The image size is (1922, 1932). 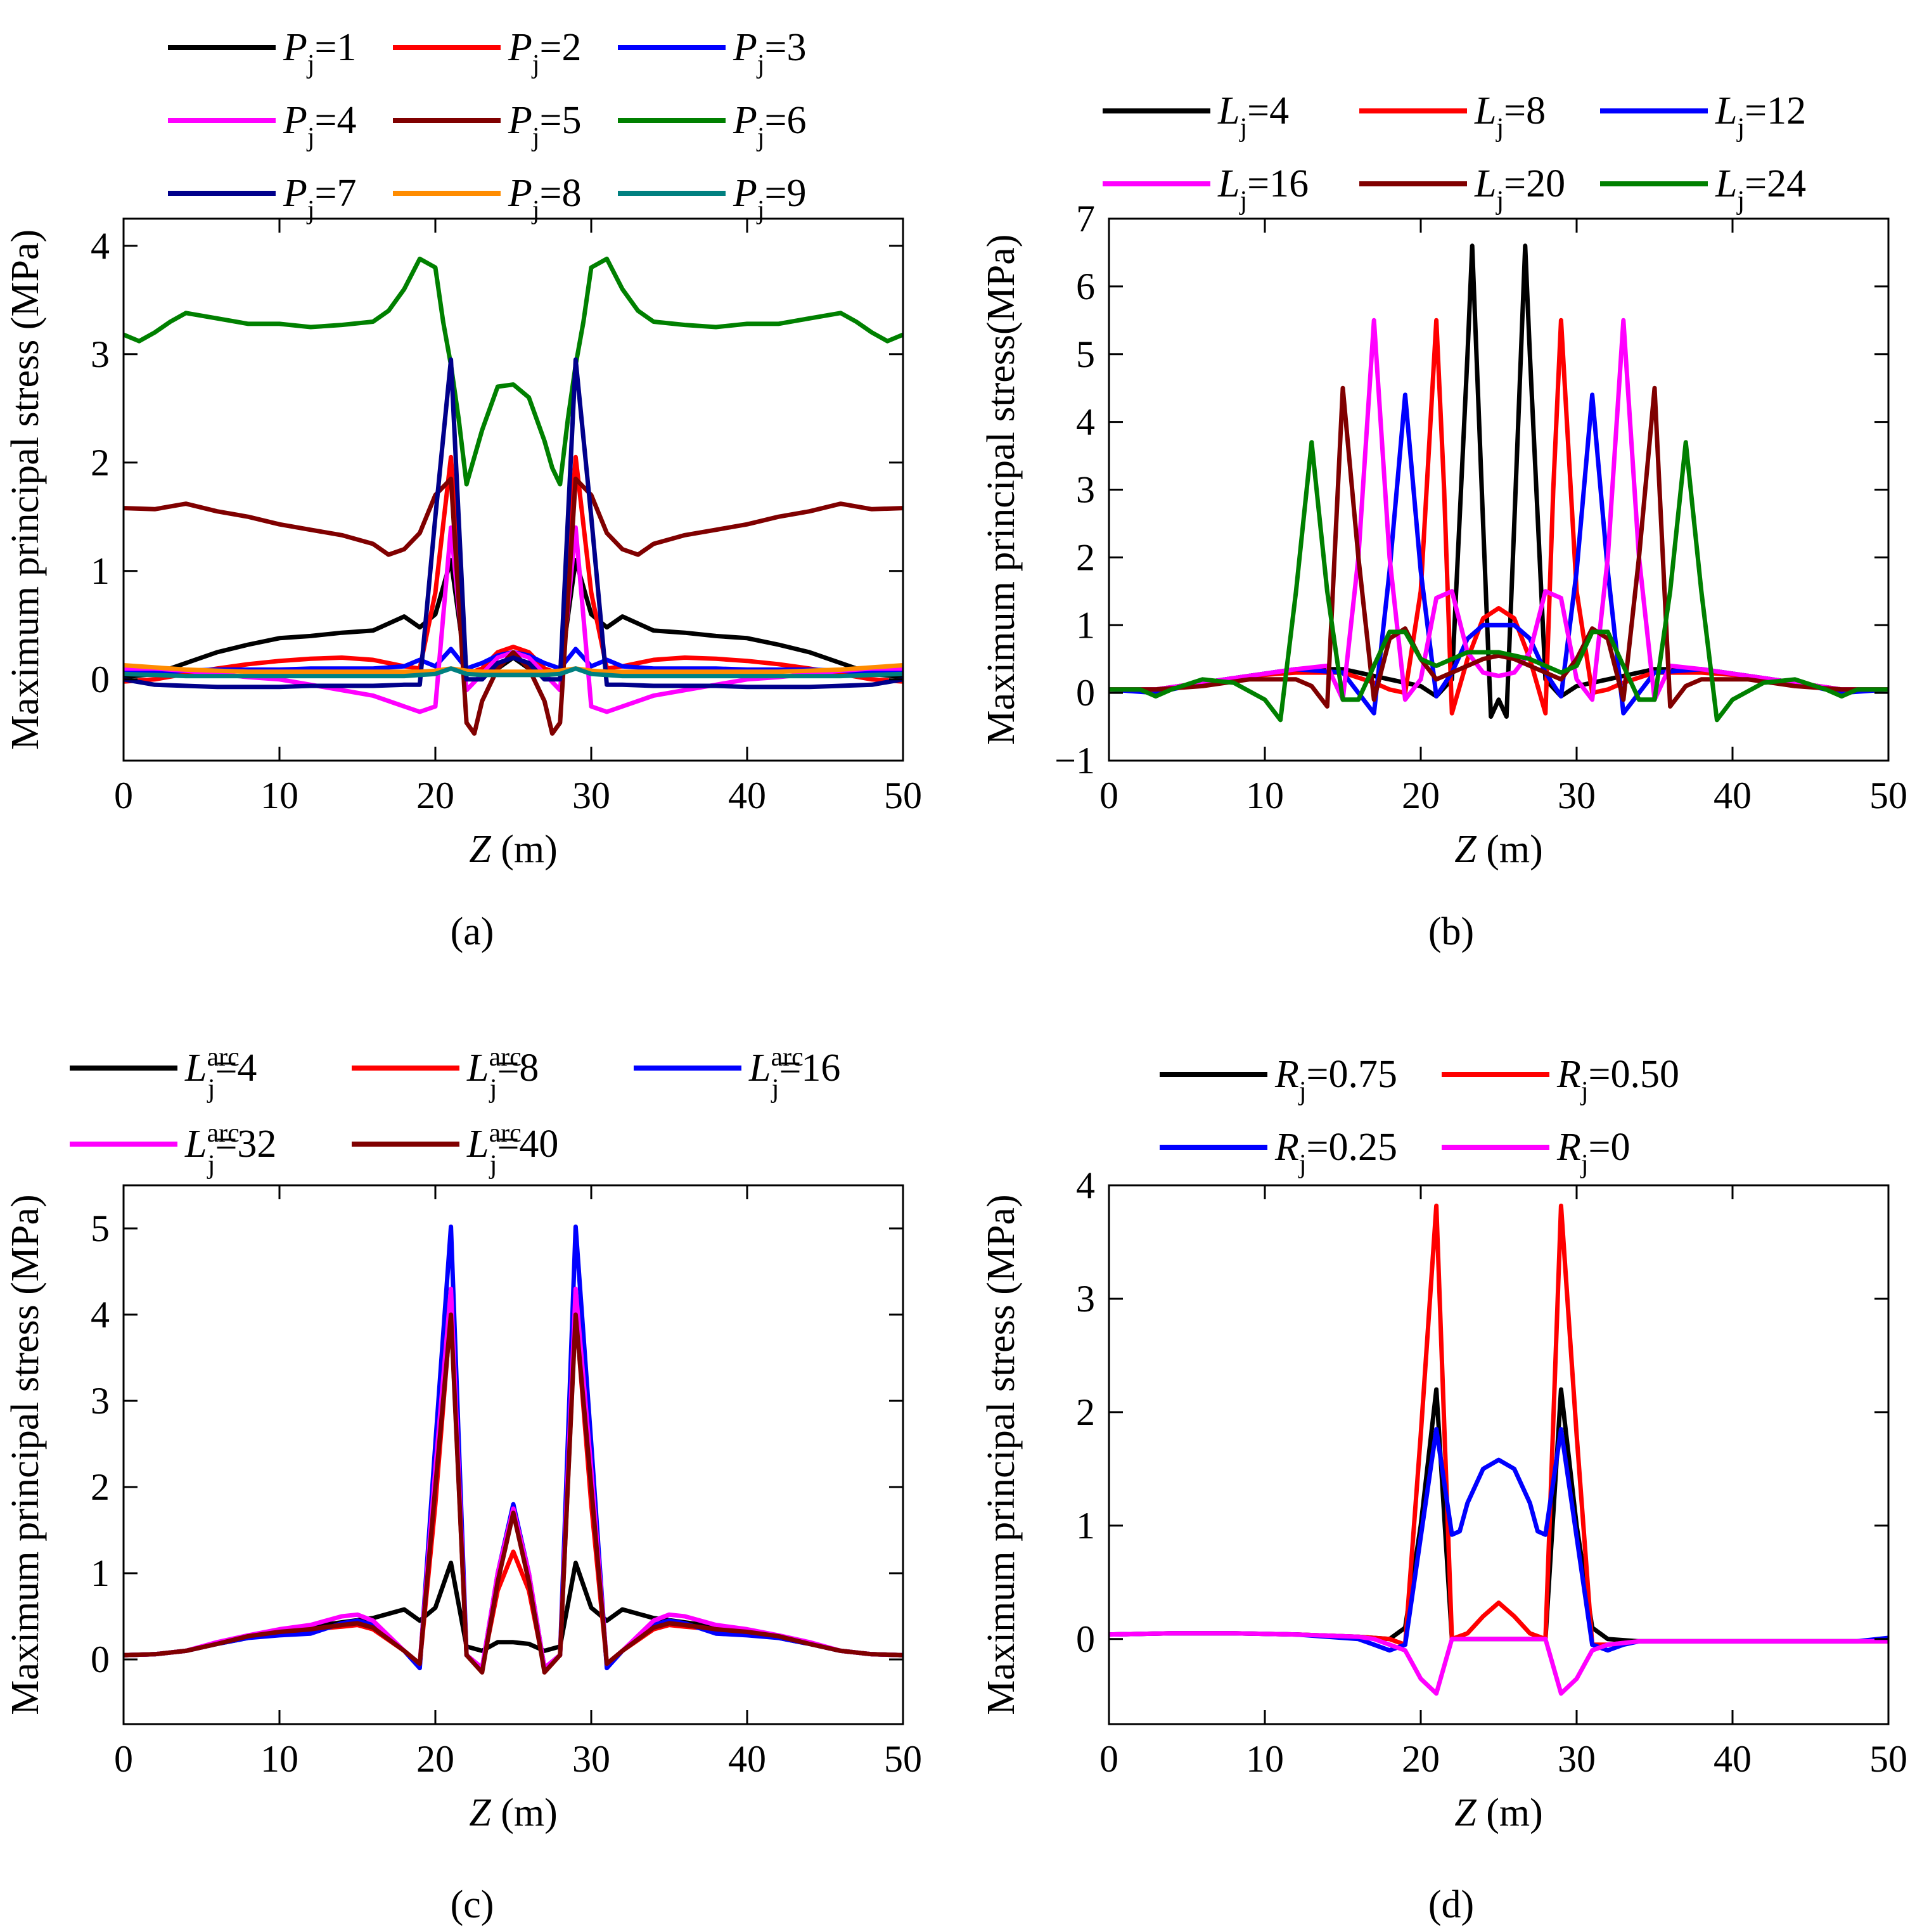 I want to click on y-tick-label-a-1: 1, so click(x=100, y=571).